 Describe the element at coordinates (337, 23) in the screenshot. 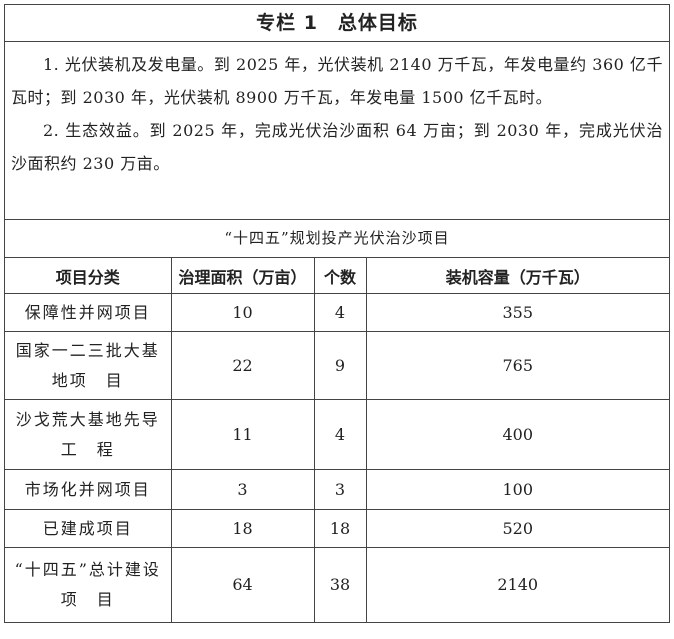

I see `box-title: 专栏 1 总体目标` at that location.